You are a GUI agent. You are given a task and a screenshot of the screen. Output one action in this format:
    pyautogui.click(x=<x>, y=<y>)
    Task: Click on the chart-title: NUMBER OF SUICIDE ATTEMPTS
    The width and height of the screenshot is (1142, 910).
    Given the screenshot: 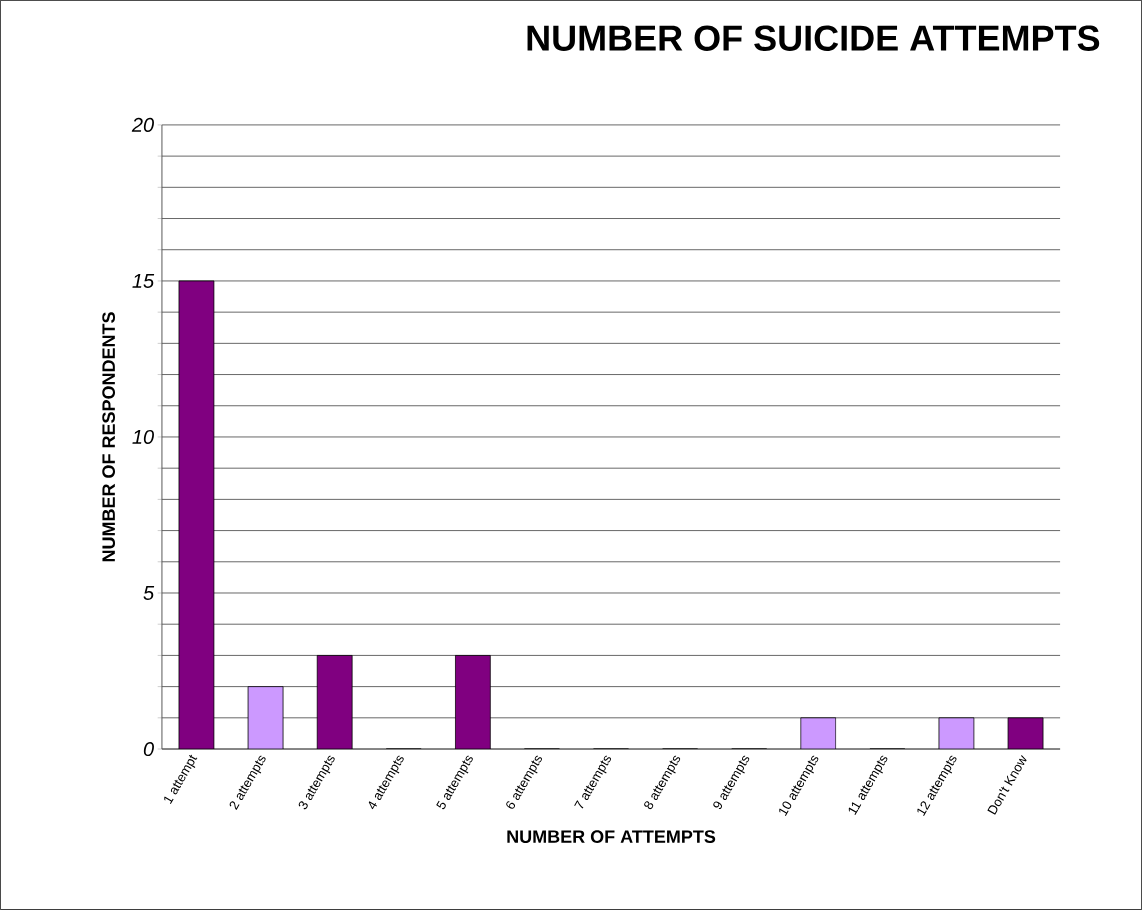 What is the action you would take?
    pyautogui.click(x=813, y=38)
    